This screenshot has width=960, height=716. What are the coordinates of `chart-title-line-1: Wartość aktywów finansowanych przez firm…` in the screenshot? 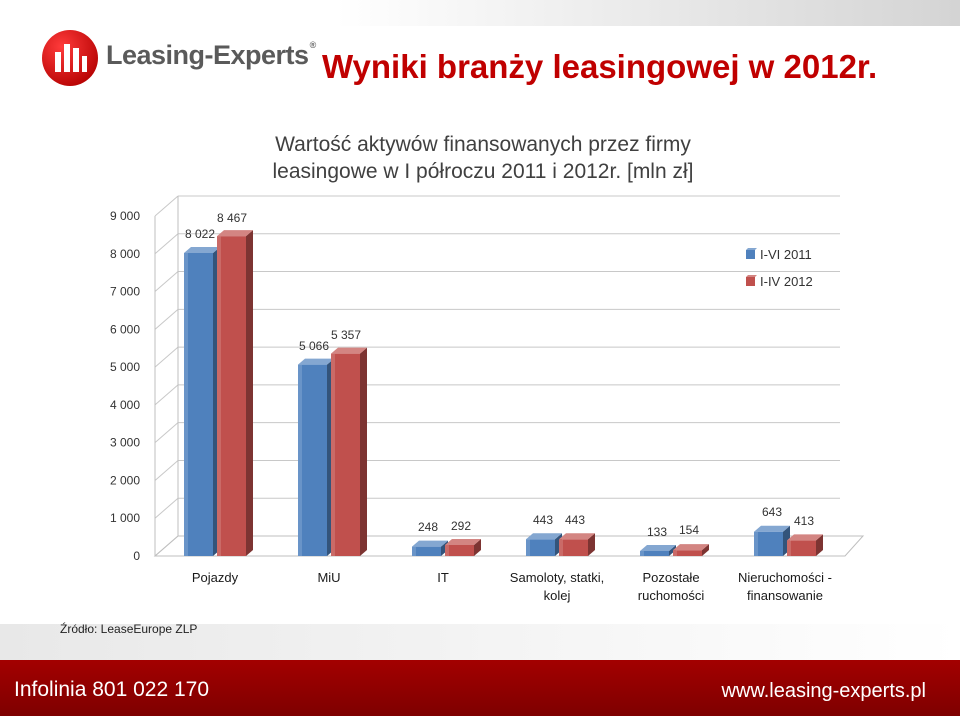 It's located at (483, 144).